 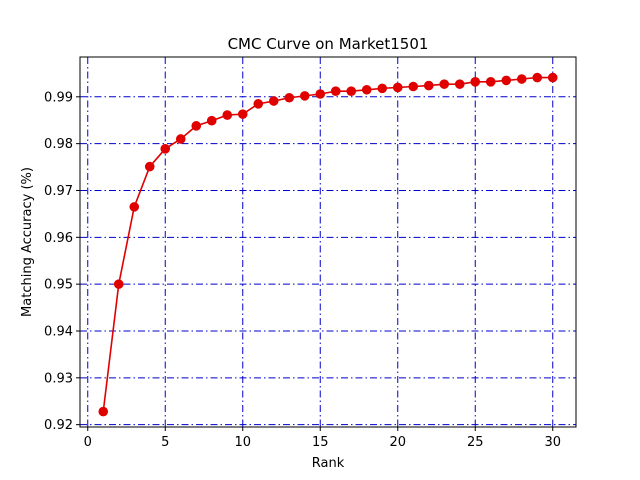 What do you see at coordinates (58, 425) in the screenshot?
I see `y-tick-label: 0.92` at bounding box center [58, 425].